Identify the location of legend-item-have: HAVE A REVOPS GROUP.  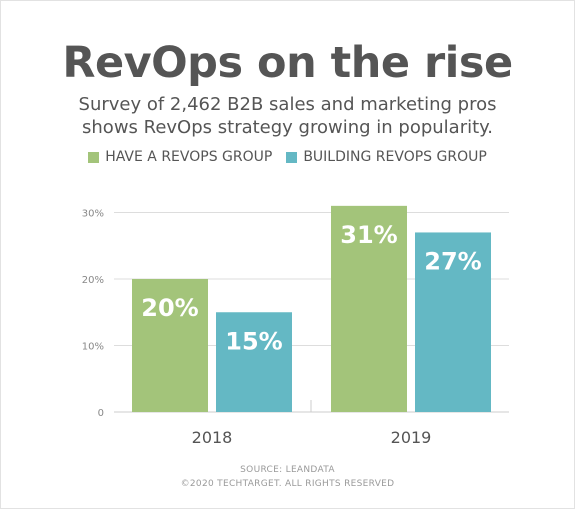
(180, 157).